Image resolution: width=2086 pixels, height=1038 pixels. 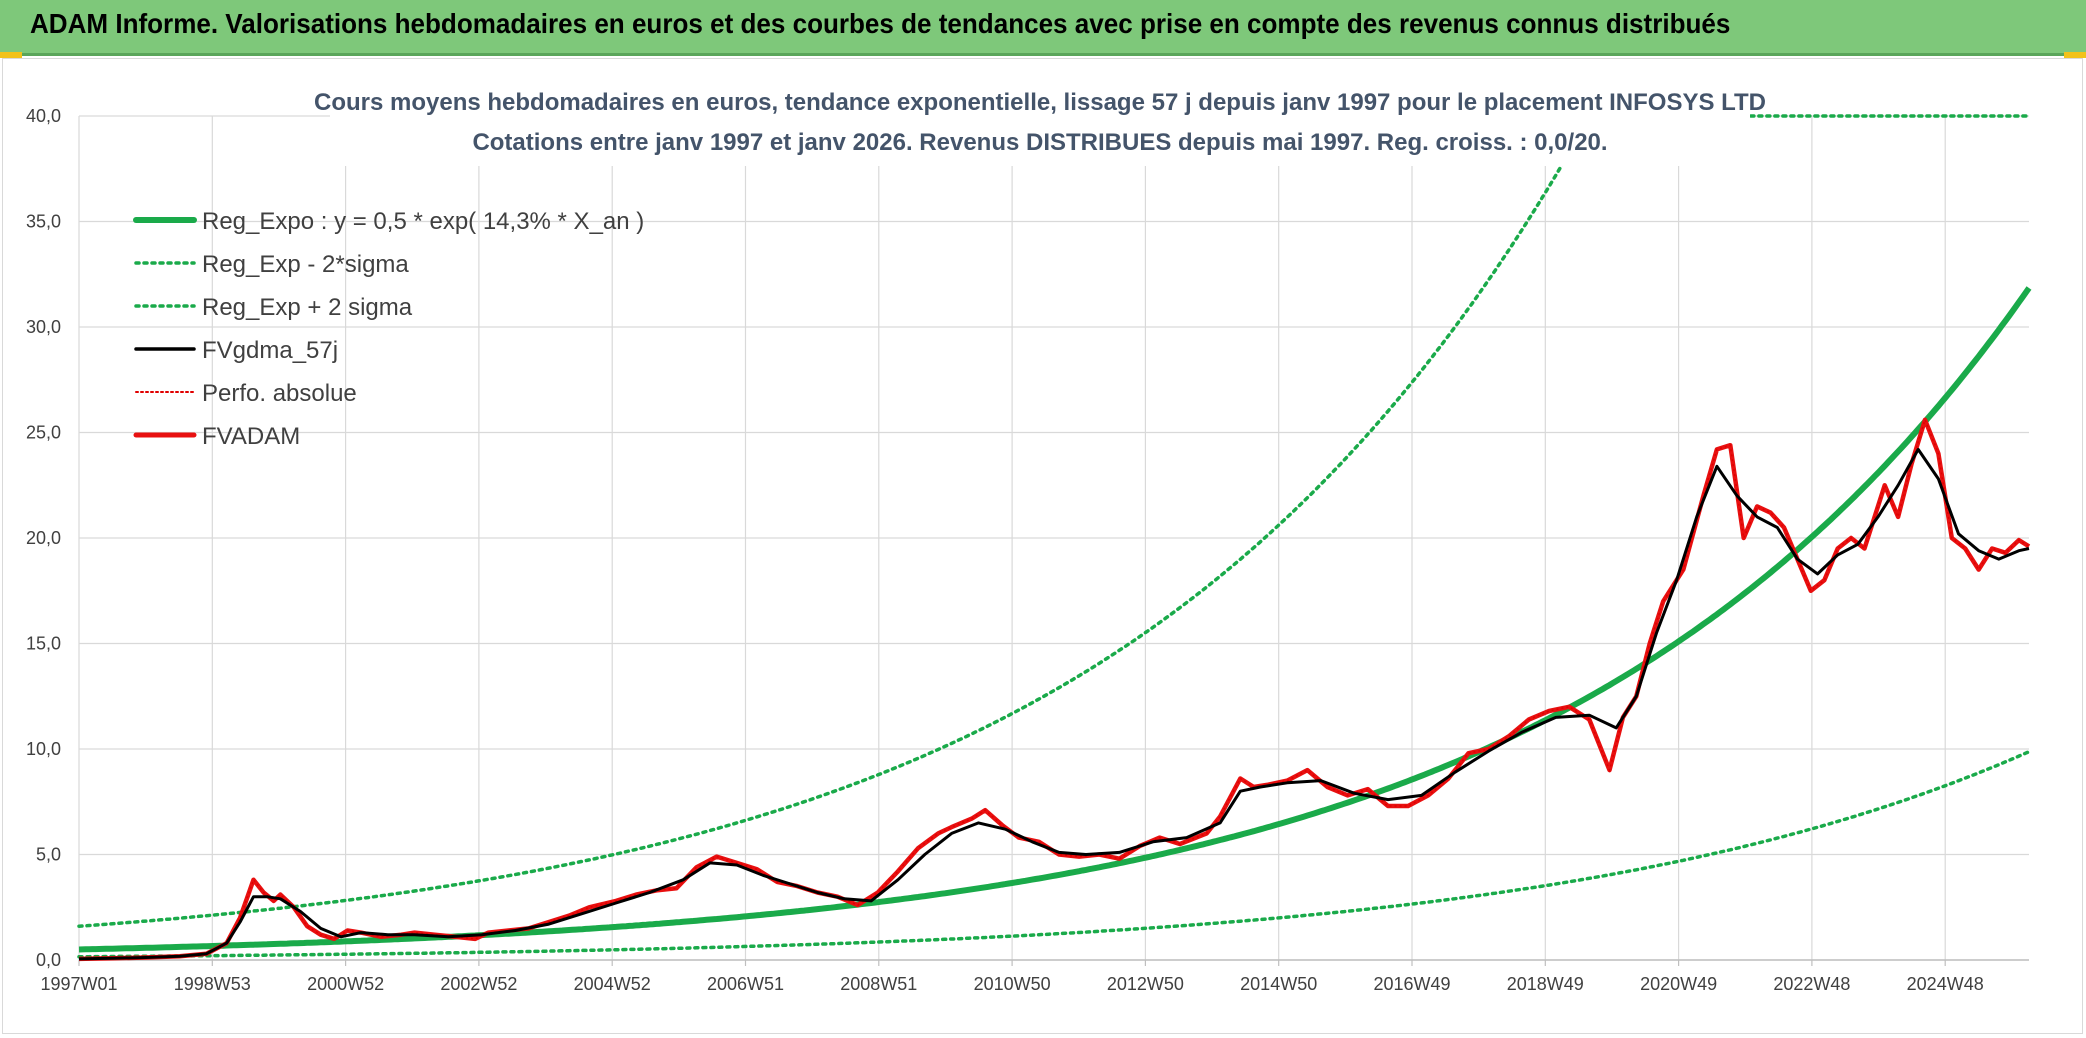 What do you see at coordinates (1945, 984) in the screenshot?
I see `x-tick-label: 2024W48` at bounding box center [1945, 984].